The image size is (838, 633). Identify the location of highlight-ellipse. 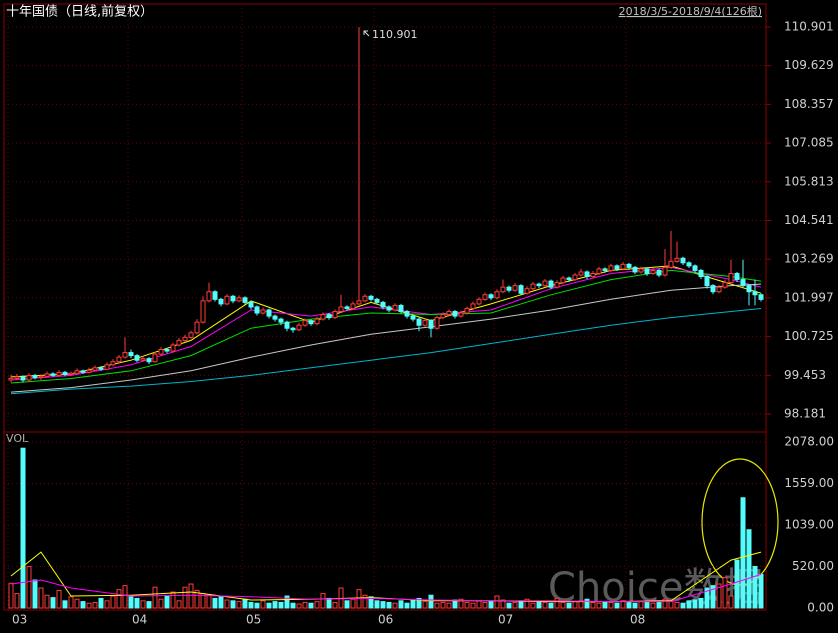
(740, 522).